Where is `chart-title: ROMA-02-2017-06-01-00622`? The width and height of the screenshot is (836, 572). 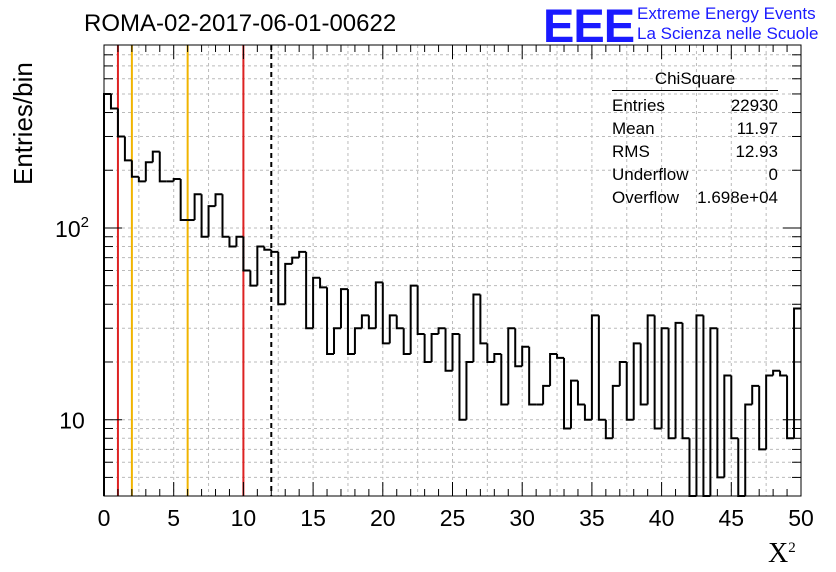
chart-title: ROMA-02-2017-06-01-00622 is located at coordinates (240, 23).